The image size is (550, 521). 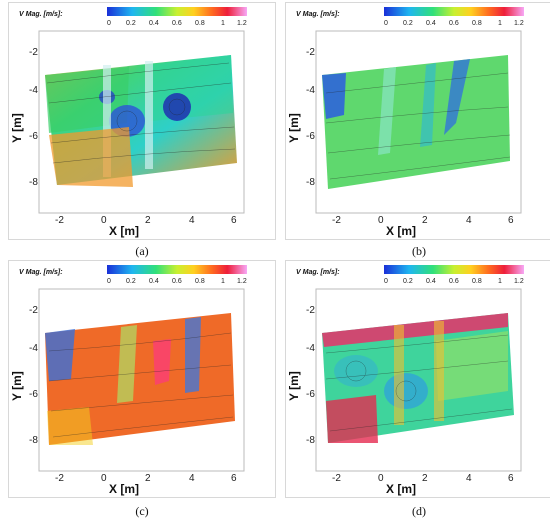 What do you see at coordinates (142, 251) in the screenshot?
I see `caption-a: (a)` at bounding box center [142, 251].